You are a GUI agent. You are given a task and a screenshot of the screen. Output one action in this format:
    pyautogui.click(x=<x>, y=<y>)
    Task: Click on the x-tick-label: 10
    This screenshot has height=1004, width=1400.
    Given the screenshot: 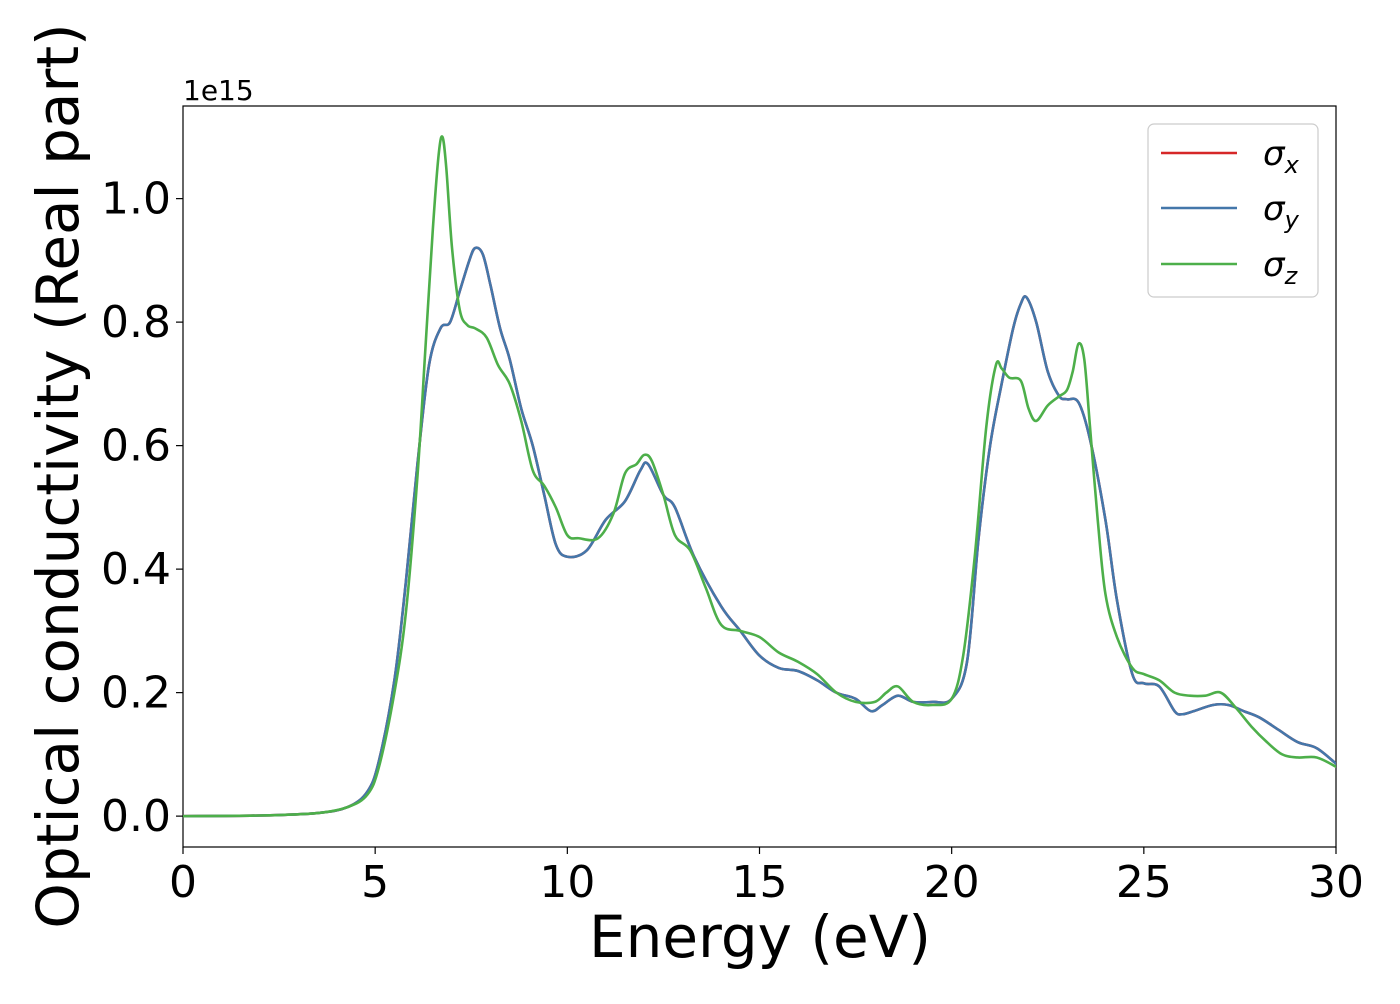 What is the action you would take?
    pyautogui.click(x=567, y=882)
    